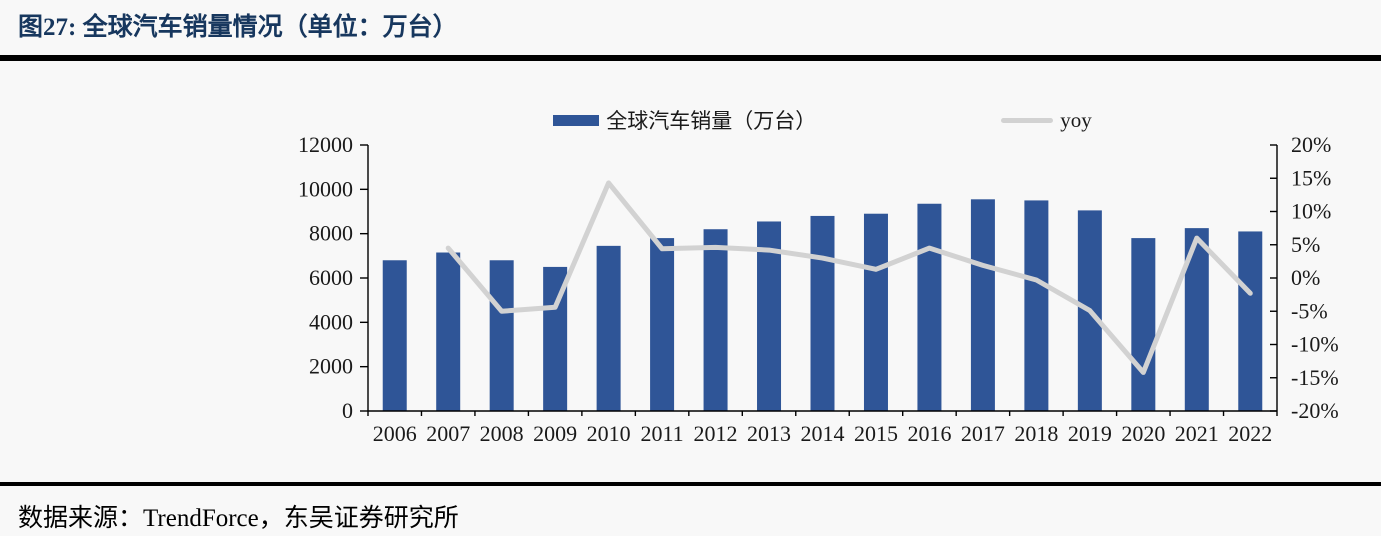  Describe the element at coordinates (1315, 377) in the screenshot. I see `right-axis-tick-label: -15%` at that location.